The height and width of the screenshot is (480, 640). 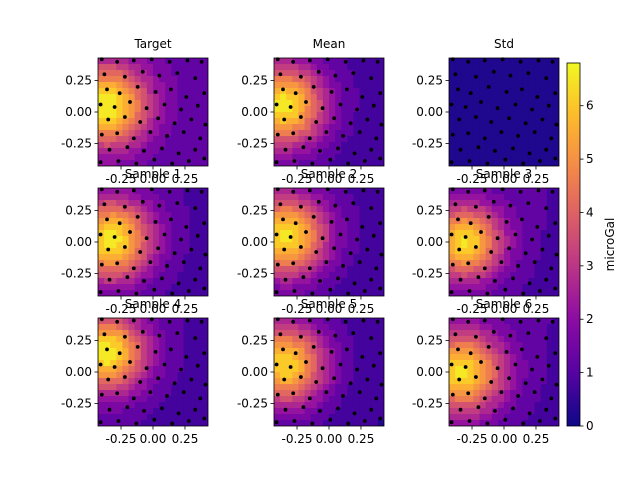 What do you see at coordinates (185, 309) in the screenshot?
I see `x-tick-label: 0.25` at bounding box center [185, 309].